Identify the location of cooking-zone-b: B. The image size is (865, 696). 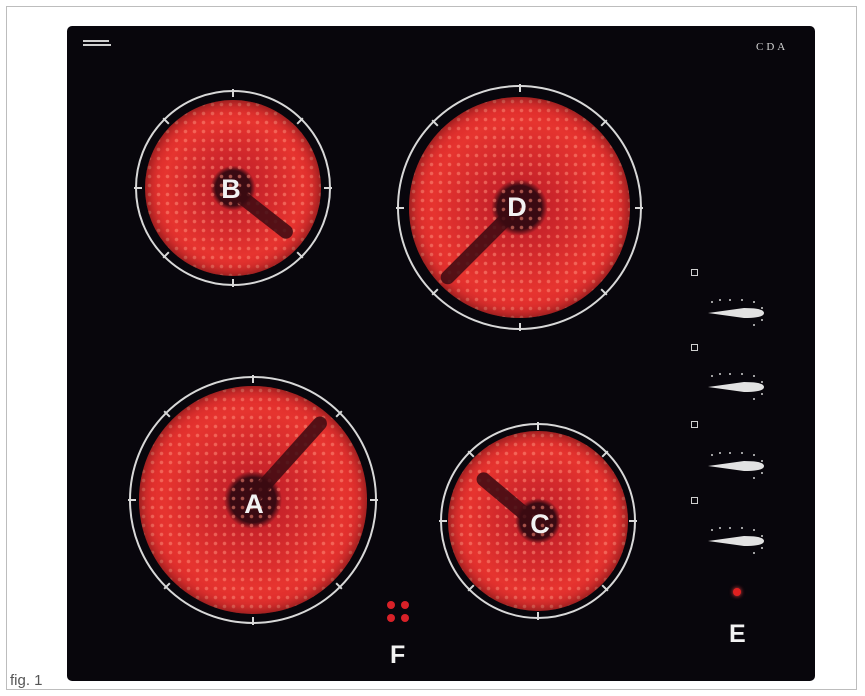
(233, 188).